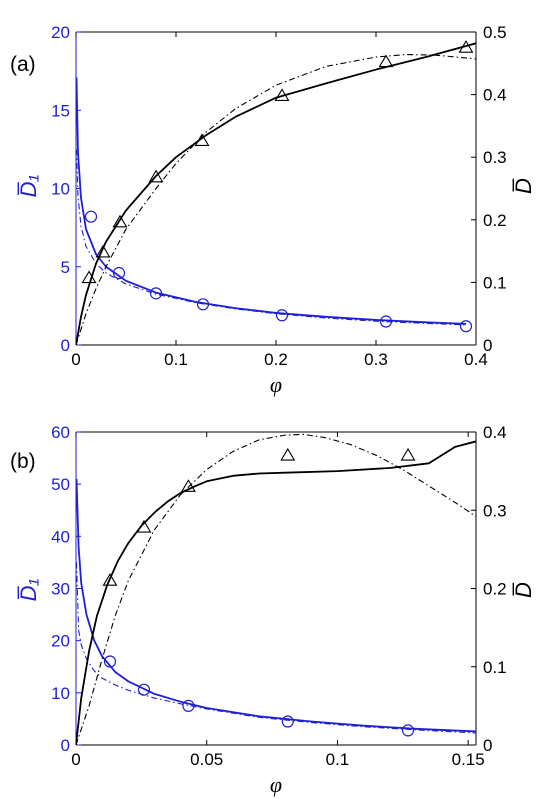  Describe the element at coordinates (176, 359) in the screenshot. I see `panel-a-x-tick-label: 0.1` at that location.